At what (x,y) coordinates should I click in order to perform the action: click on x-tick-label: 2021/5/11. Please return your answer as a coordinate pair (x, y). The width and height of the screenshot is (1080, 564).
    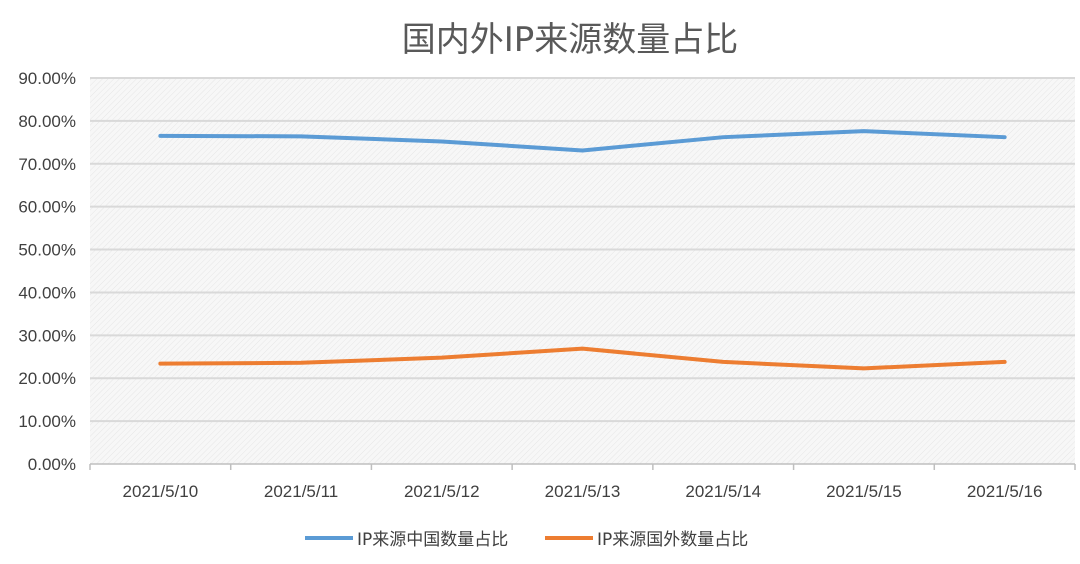
    Looking at the image, I should click on (301, 491).